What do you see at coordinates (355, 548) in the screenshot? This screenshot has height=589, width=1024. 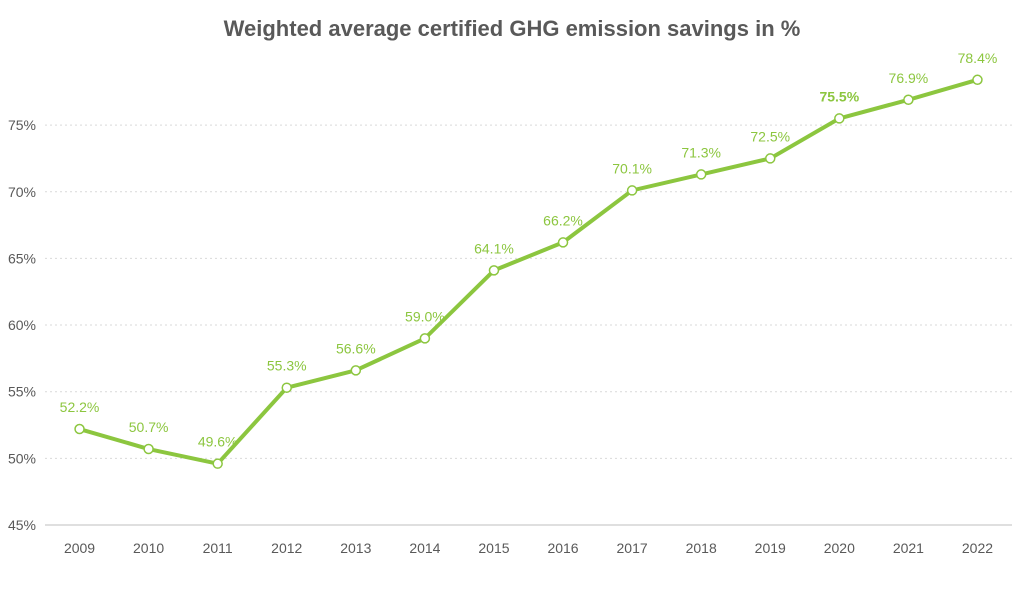 I see `x-tick-label: 2013` at bounding box center [355, 548].